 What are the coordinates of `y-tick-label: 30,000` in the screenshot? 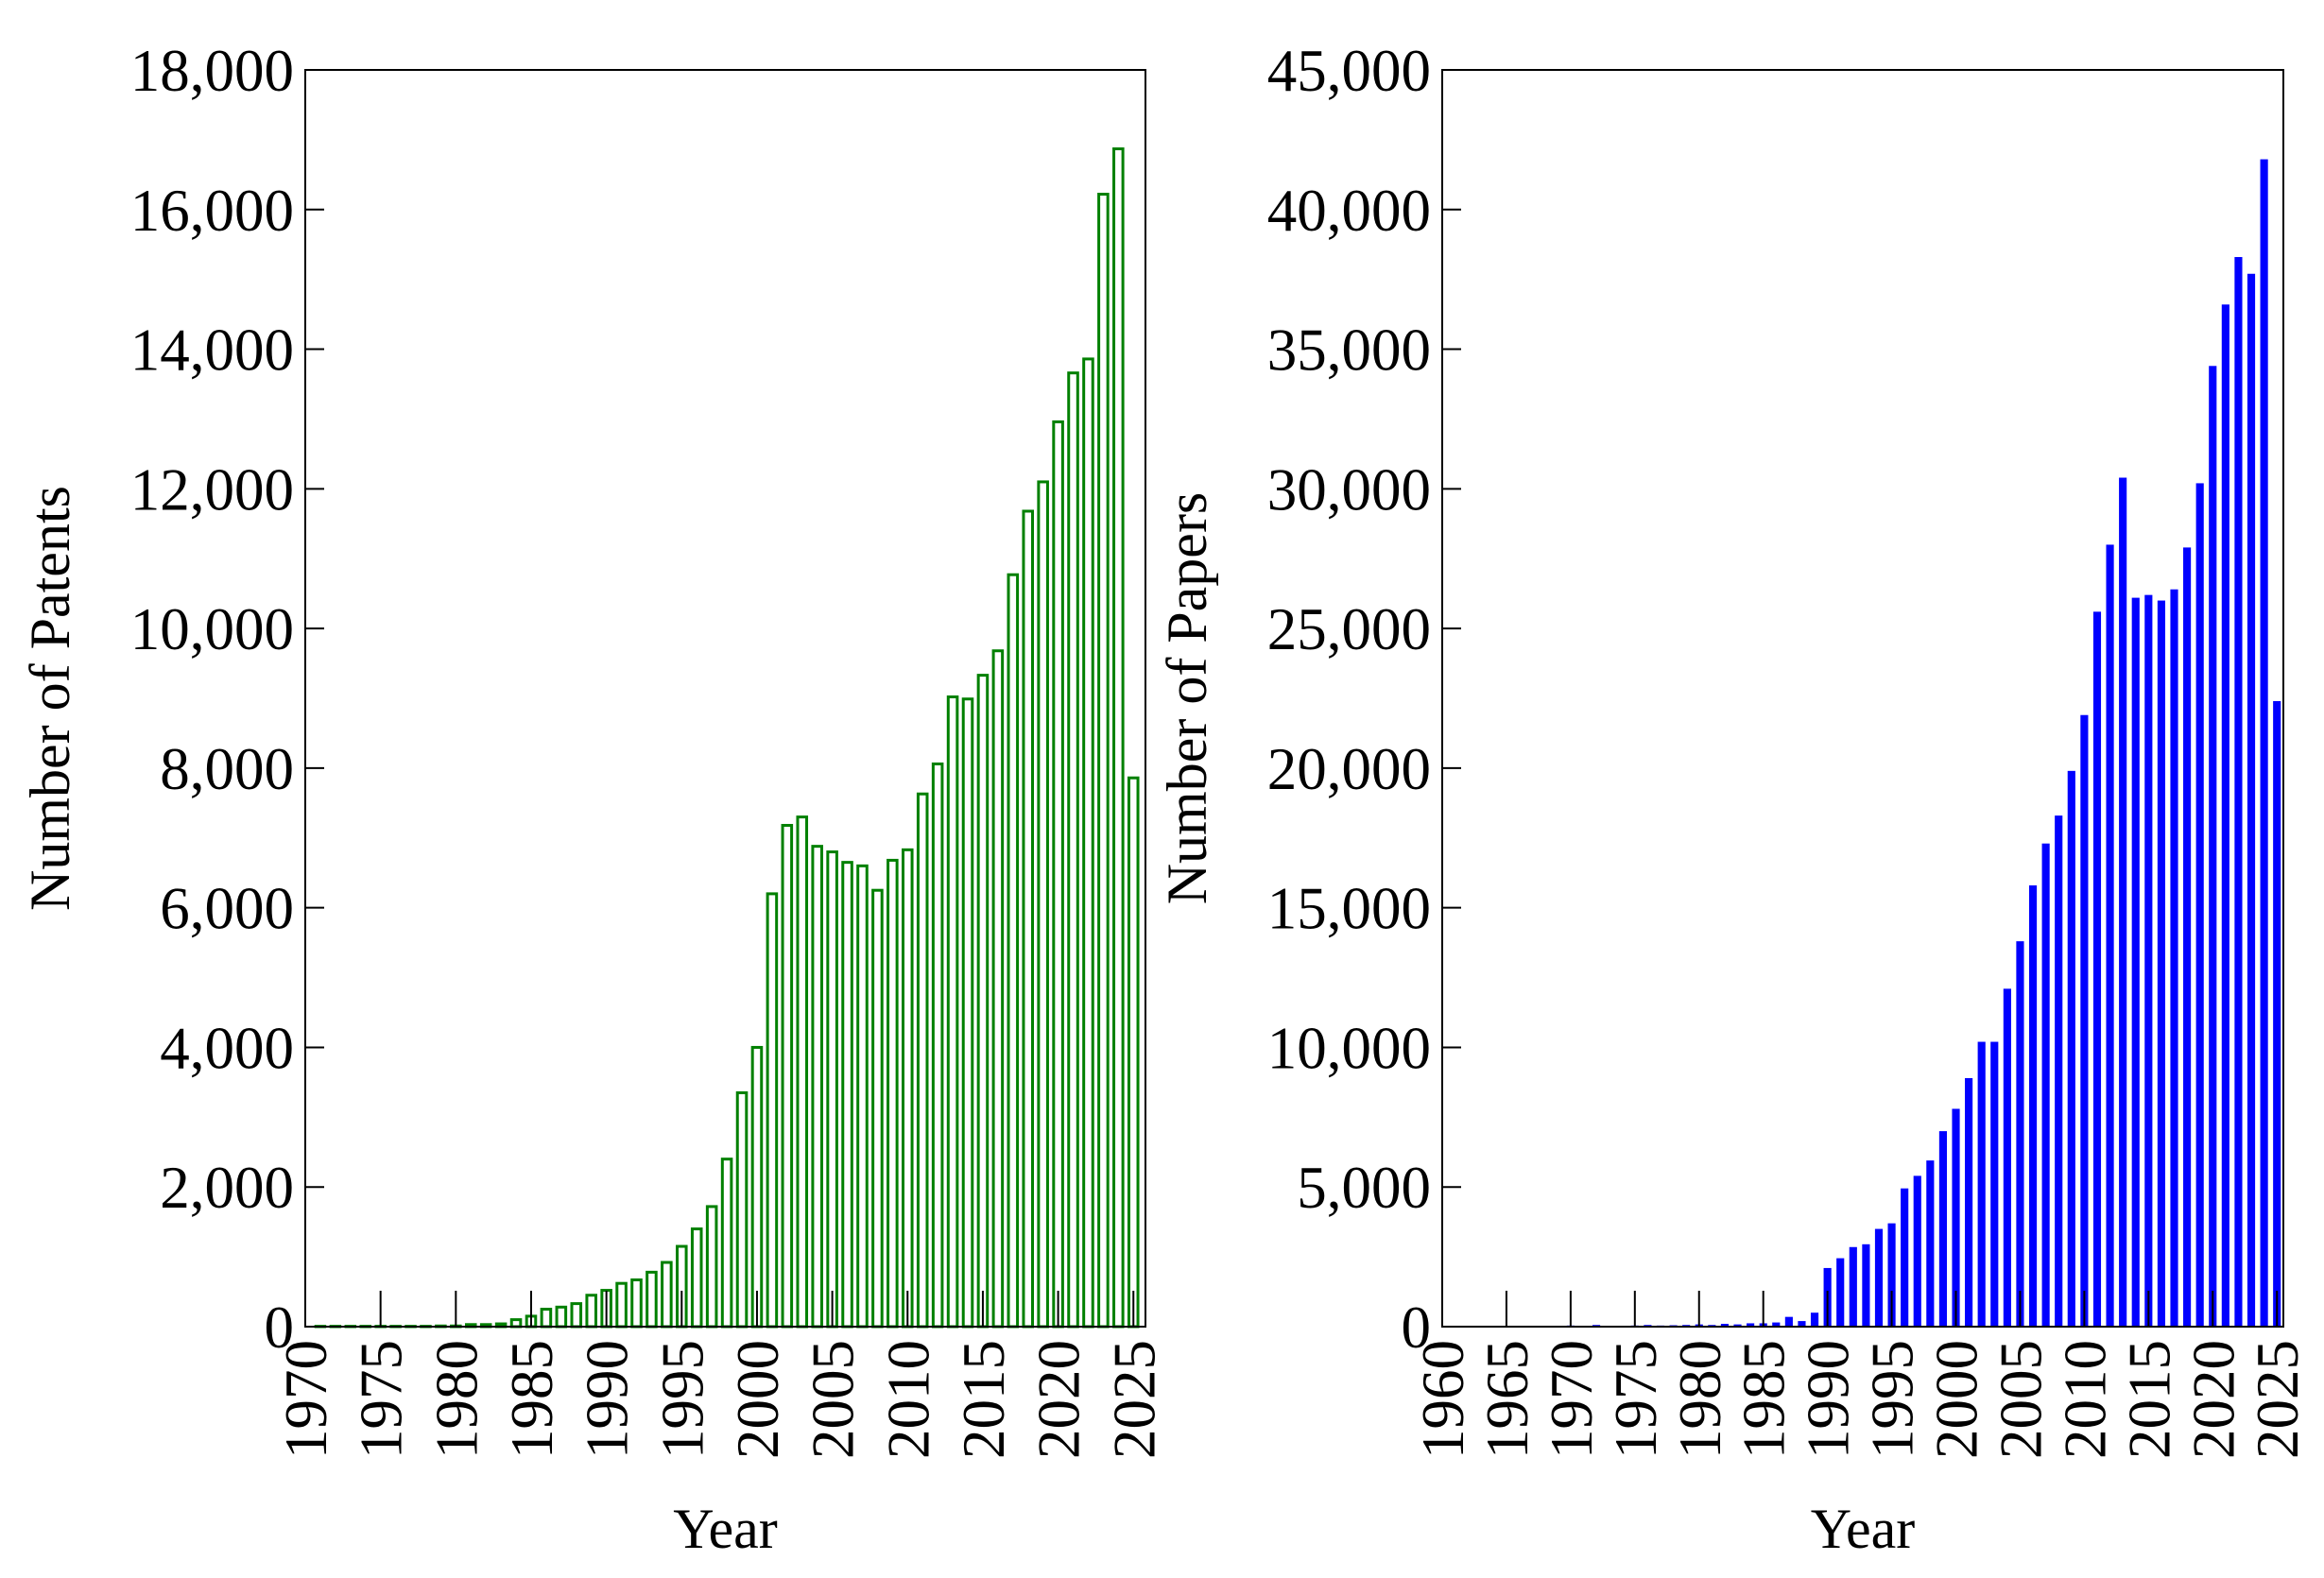 It's located at (1349, 489).